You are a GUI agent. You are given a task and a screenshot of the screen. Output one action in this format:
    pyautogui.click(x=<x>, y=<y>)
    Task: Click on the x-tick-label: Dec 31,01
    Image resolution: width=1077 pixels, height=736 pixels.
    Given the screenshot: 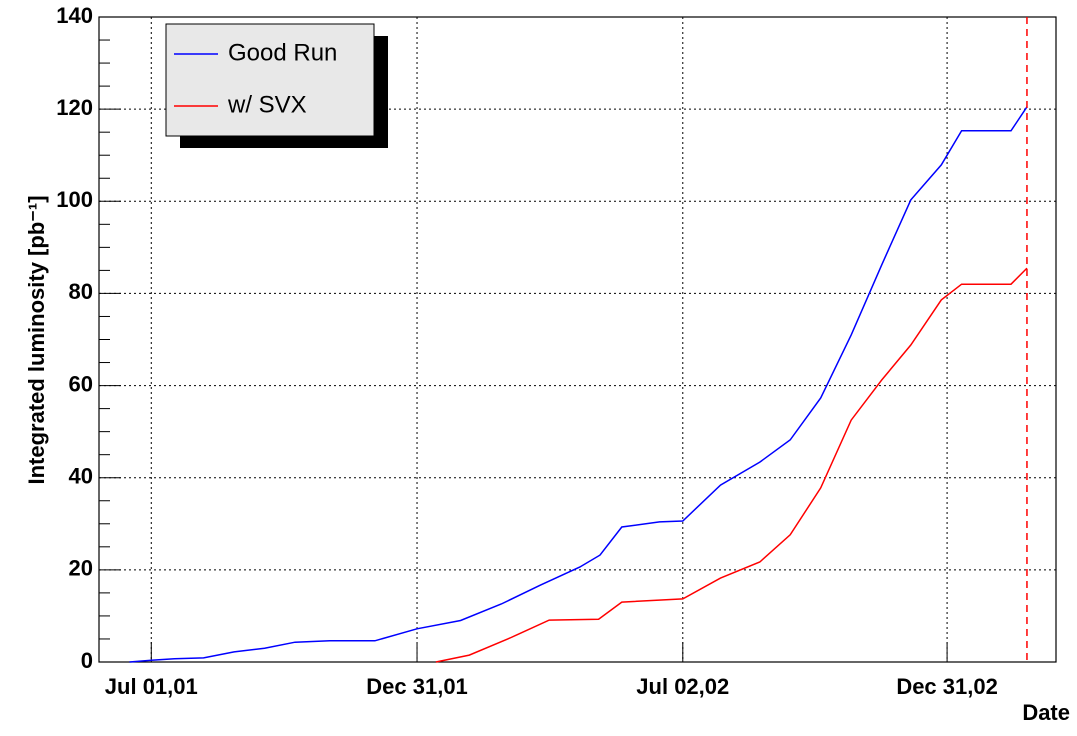 What is the action you would take?
    pyautogui.click(x=417, y=686)
    